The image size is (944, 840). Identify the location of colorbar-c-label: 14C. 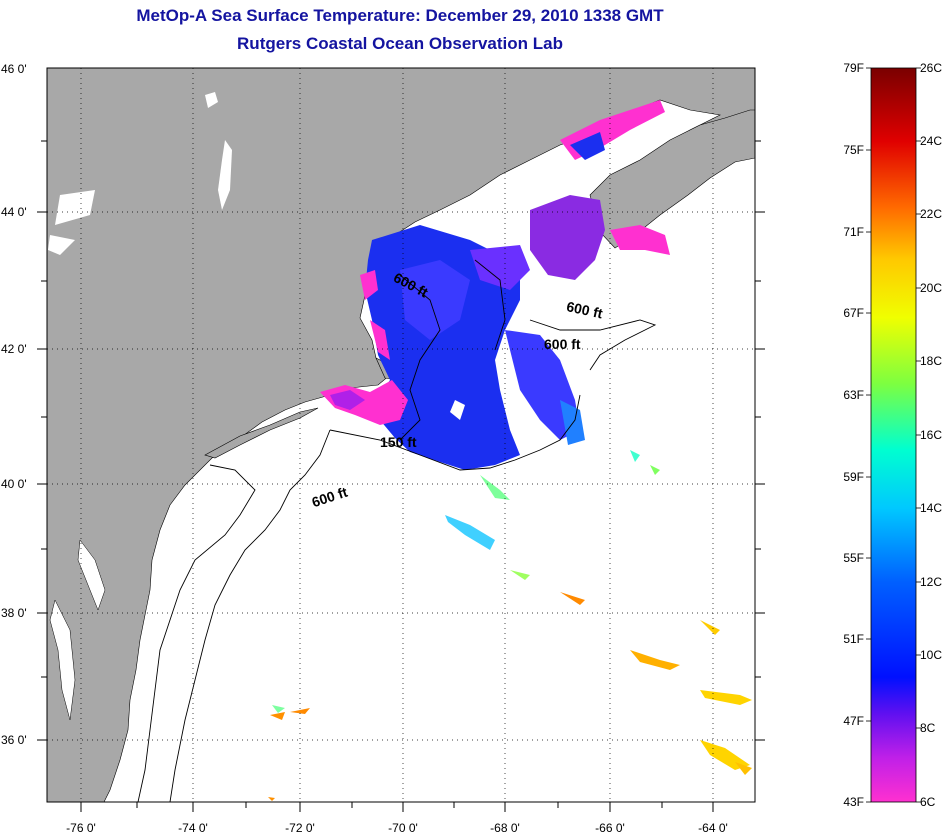
(931, 508).